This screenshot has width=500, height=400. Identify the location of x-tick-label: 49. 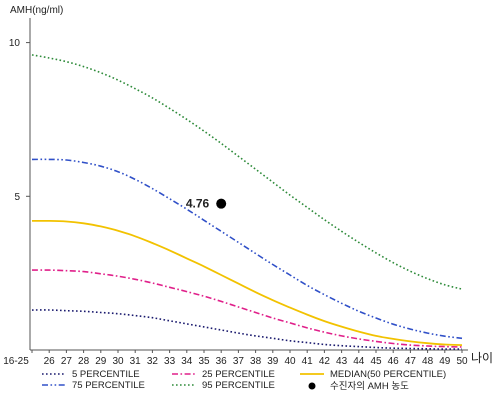
(445, 361).